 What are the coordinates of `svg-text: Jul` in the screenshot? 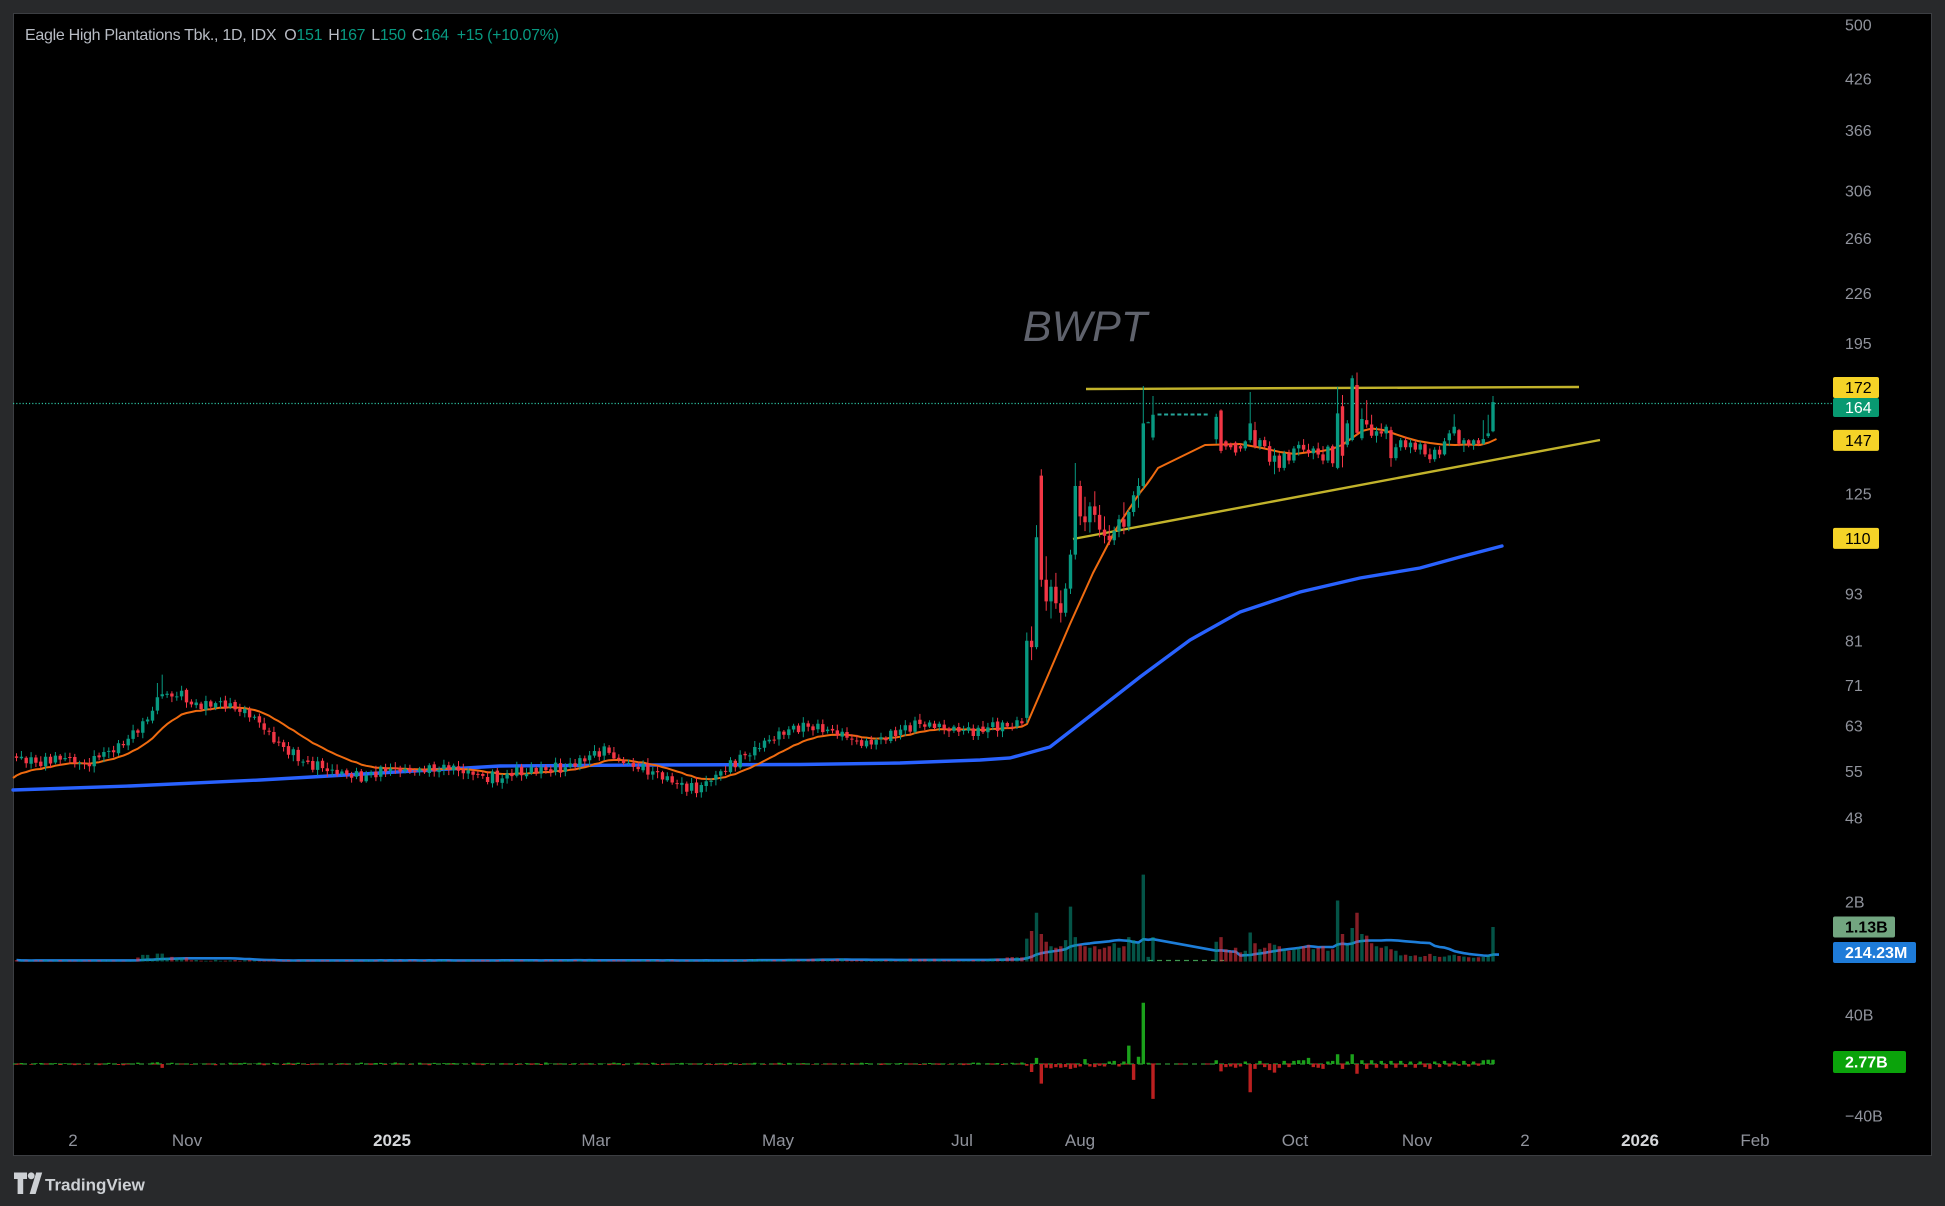 It's located at (962, 1140).